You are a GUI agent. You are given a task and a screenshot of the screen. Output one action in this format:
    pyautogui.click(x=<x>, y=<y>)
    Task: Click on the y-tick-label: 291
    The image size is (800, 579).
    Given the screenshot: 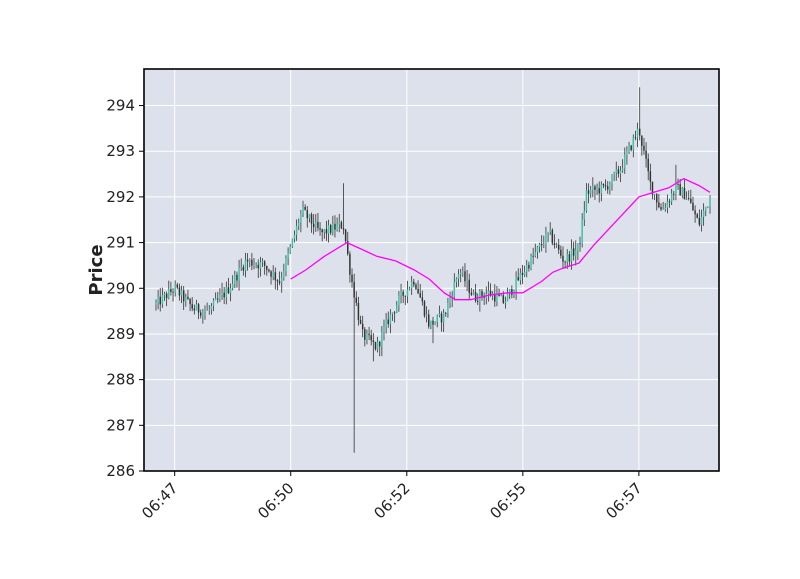 What is the action you would take?
    pyautogui.click(x=120, y=243)
    